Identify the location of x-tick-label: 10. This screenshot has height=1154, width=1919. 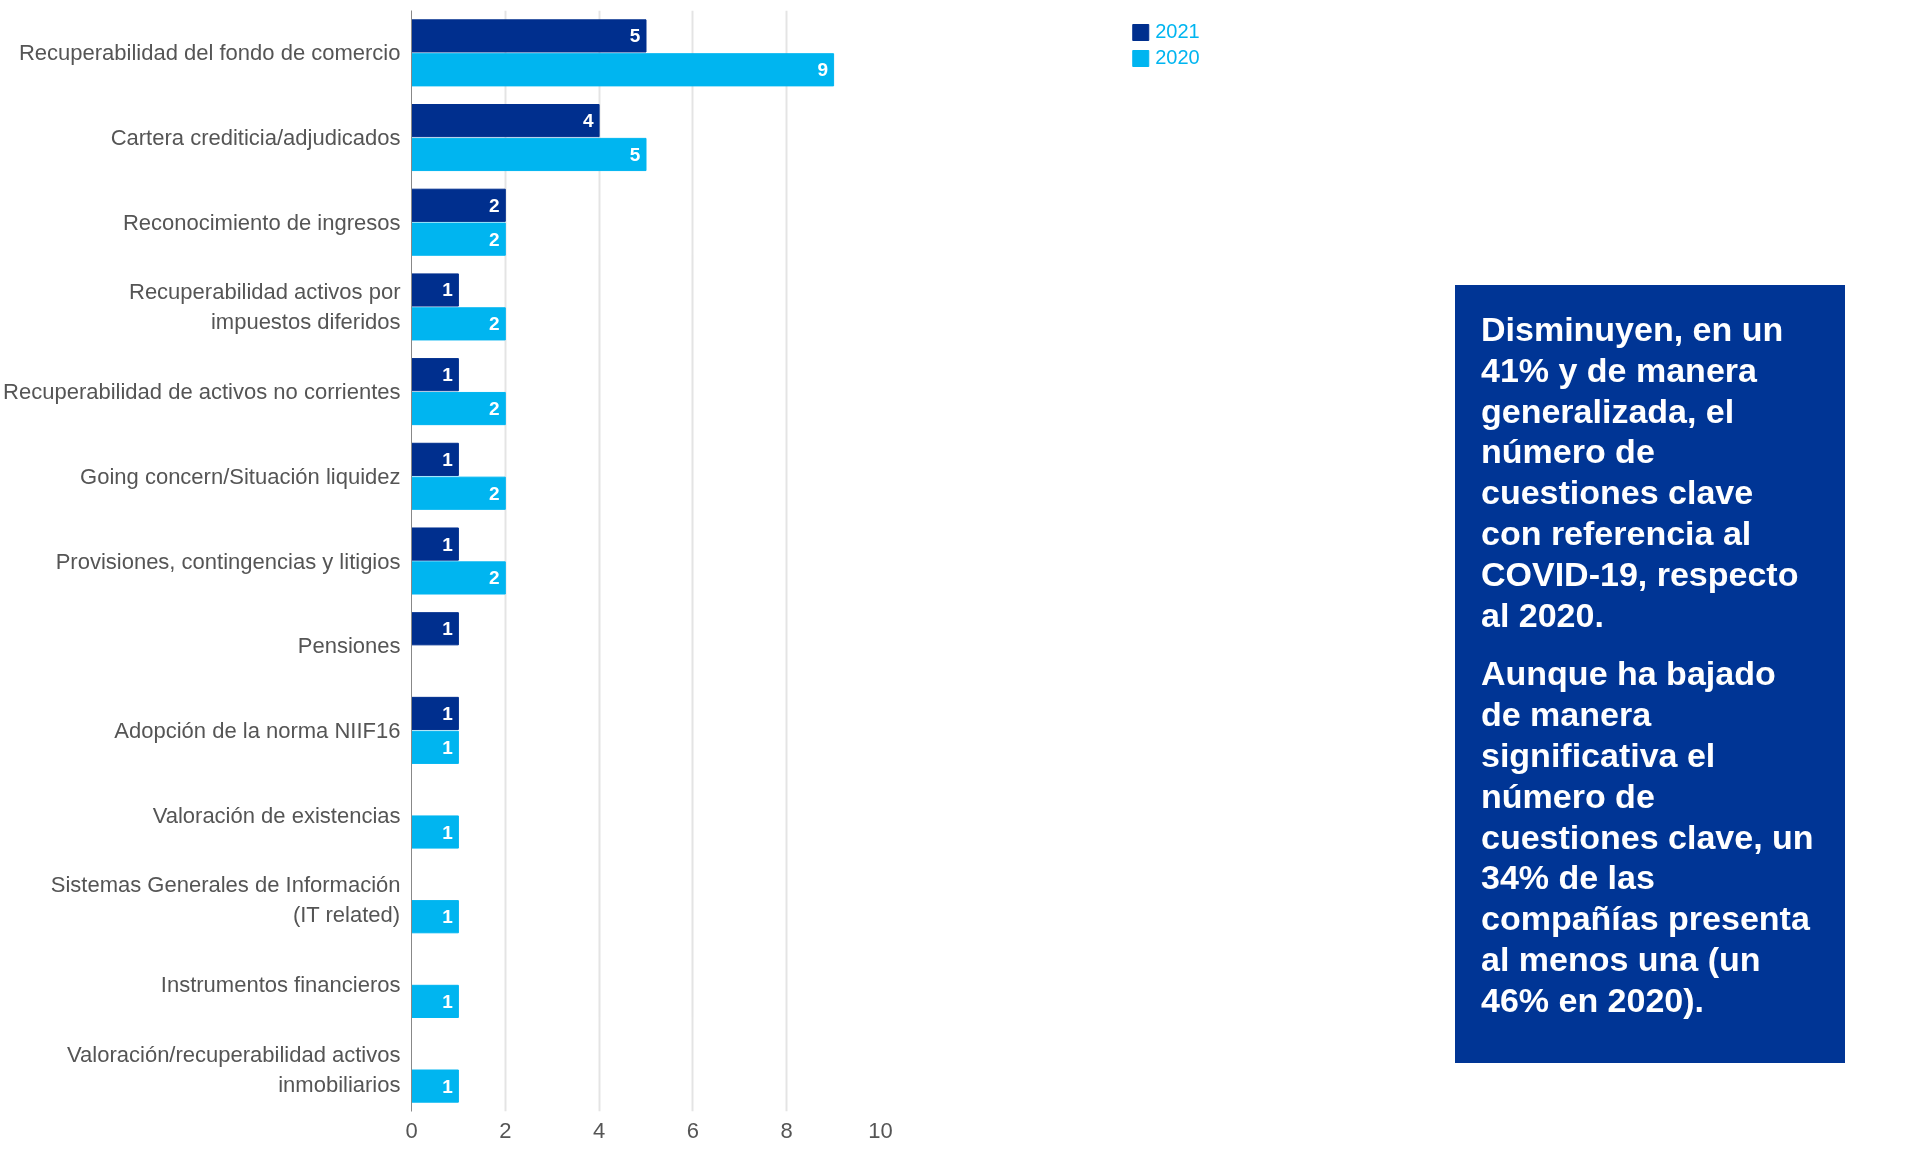
(880, 1130).